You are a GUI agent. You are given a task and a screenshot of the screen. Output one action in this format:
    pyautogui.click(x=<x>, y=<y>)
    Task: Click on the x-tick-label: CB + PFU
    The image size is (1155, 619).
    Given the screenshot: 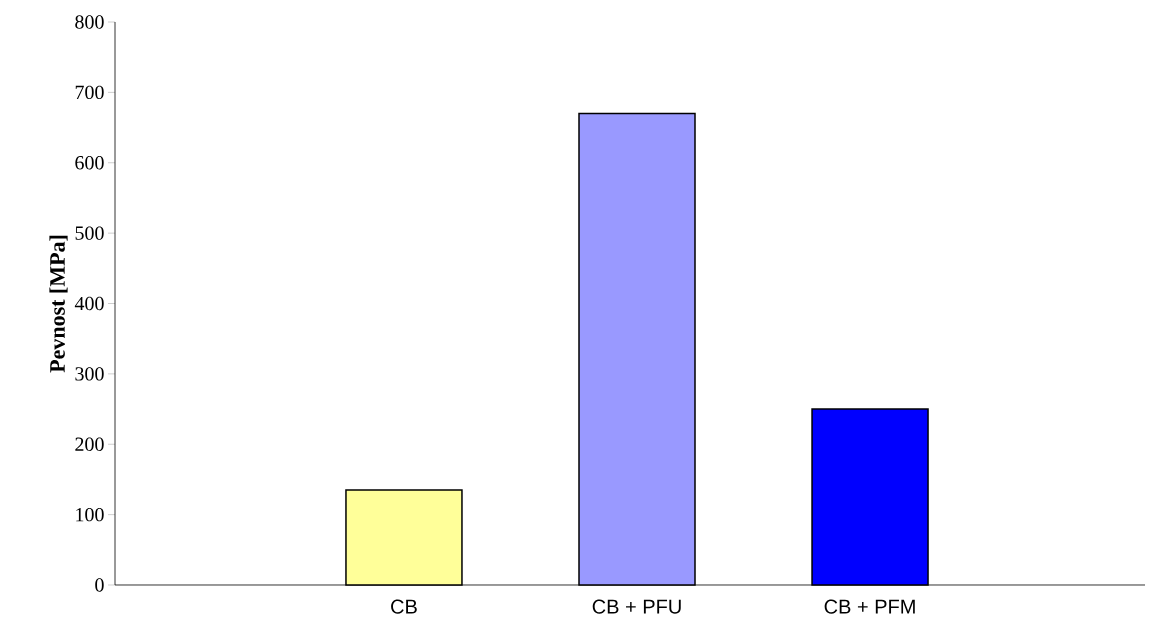 What is the action you would take?
    pyautogui.click(x=636, y=606)
    